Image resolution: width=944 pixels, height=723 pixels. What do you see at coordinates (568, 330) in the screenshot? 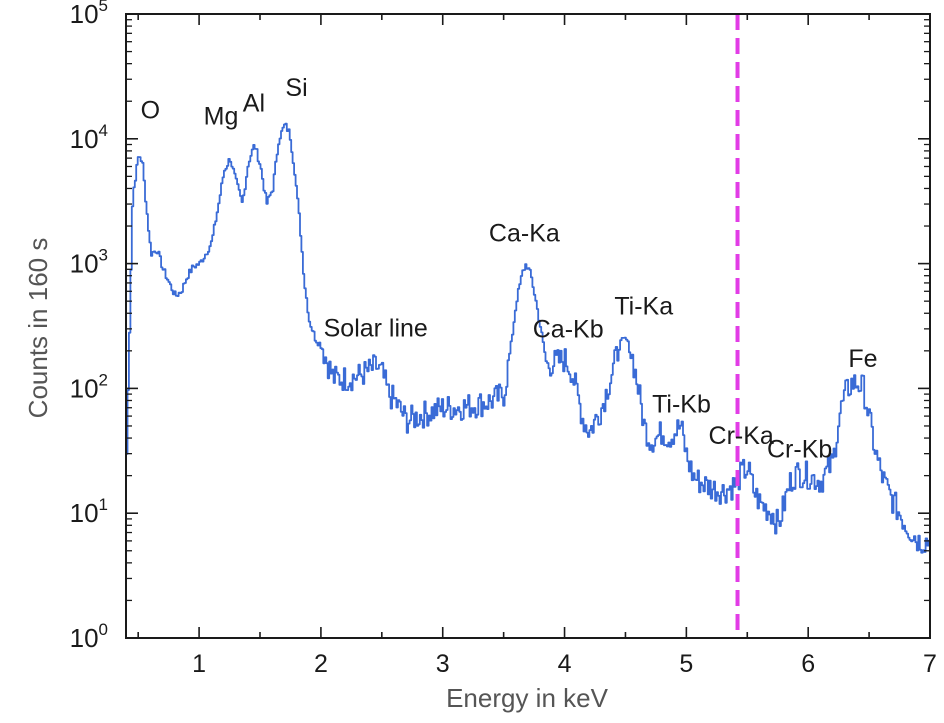
I see `peak-label: Ca-Kb` at bounding box center [568, 330].